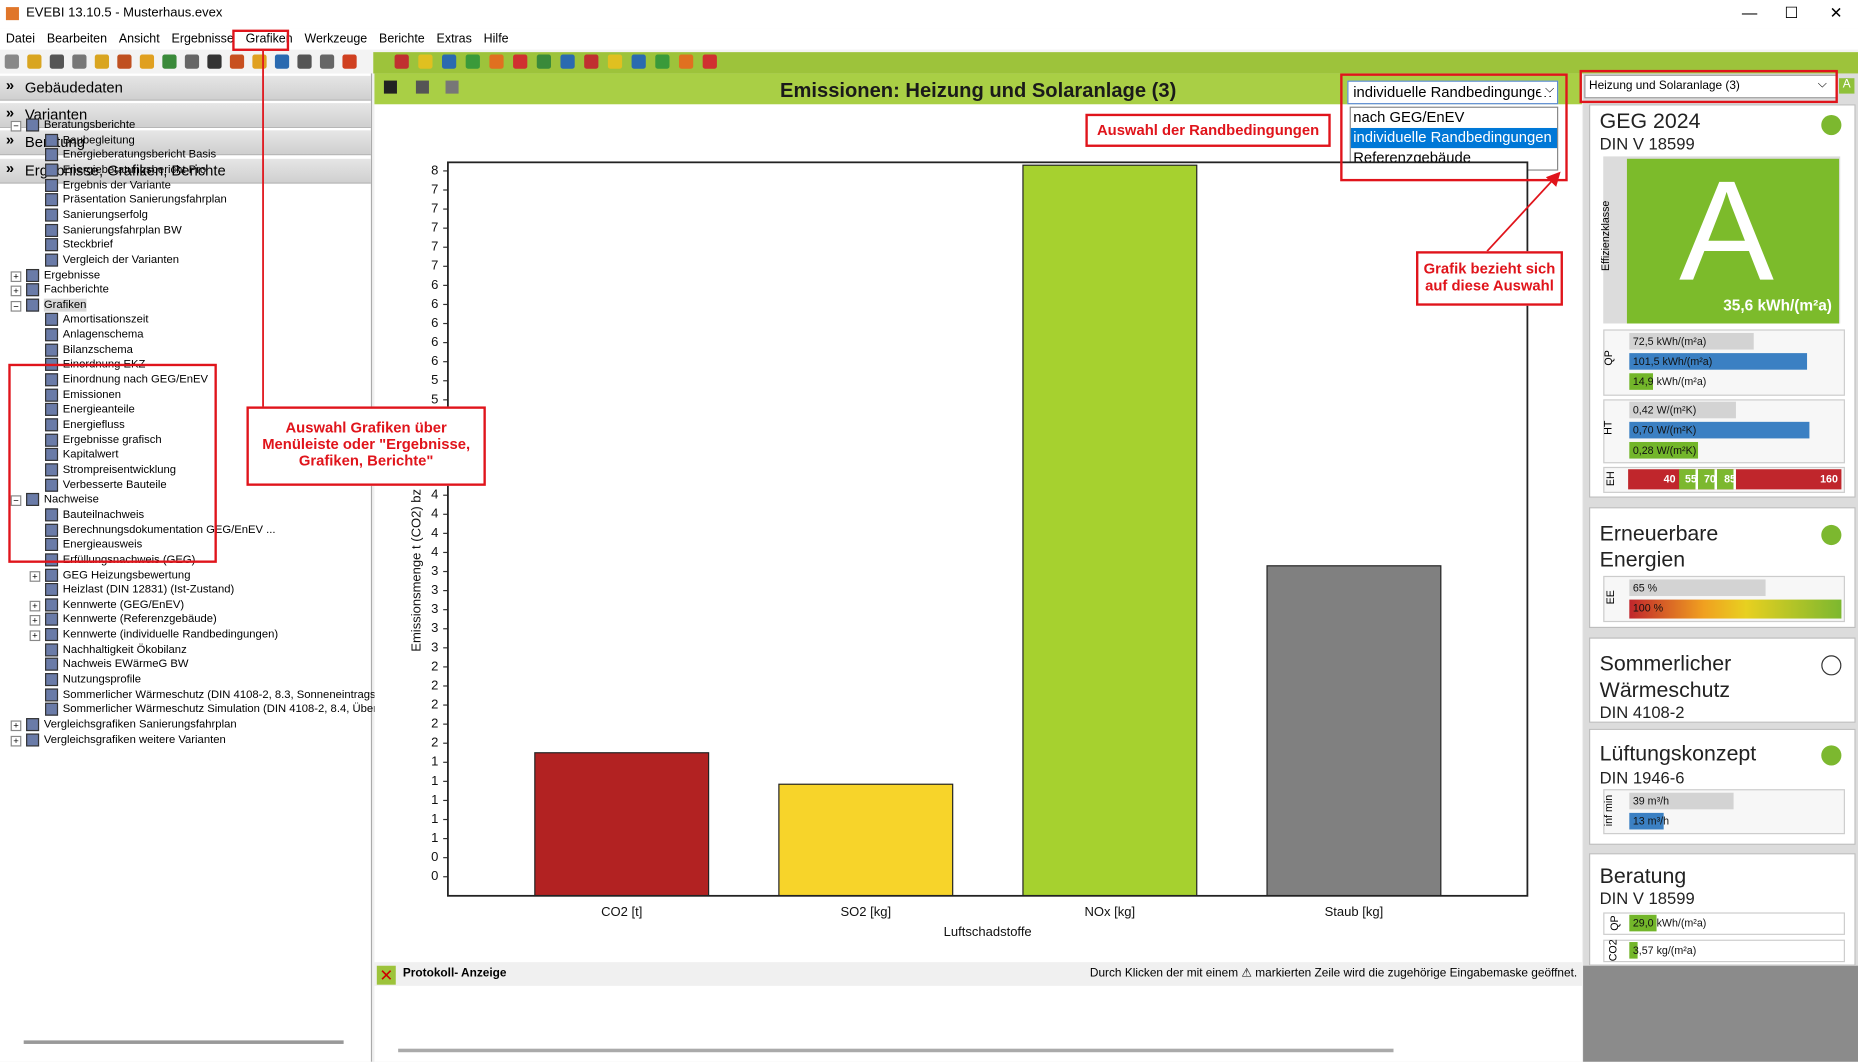 The height and width of the screenshot is (1062, 1858). What do you see at coordinates (1662, 950) in the screenshot?
I see `advice-bar: 3,57 kg/(m²a)` at bounding box center [1662, 950].